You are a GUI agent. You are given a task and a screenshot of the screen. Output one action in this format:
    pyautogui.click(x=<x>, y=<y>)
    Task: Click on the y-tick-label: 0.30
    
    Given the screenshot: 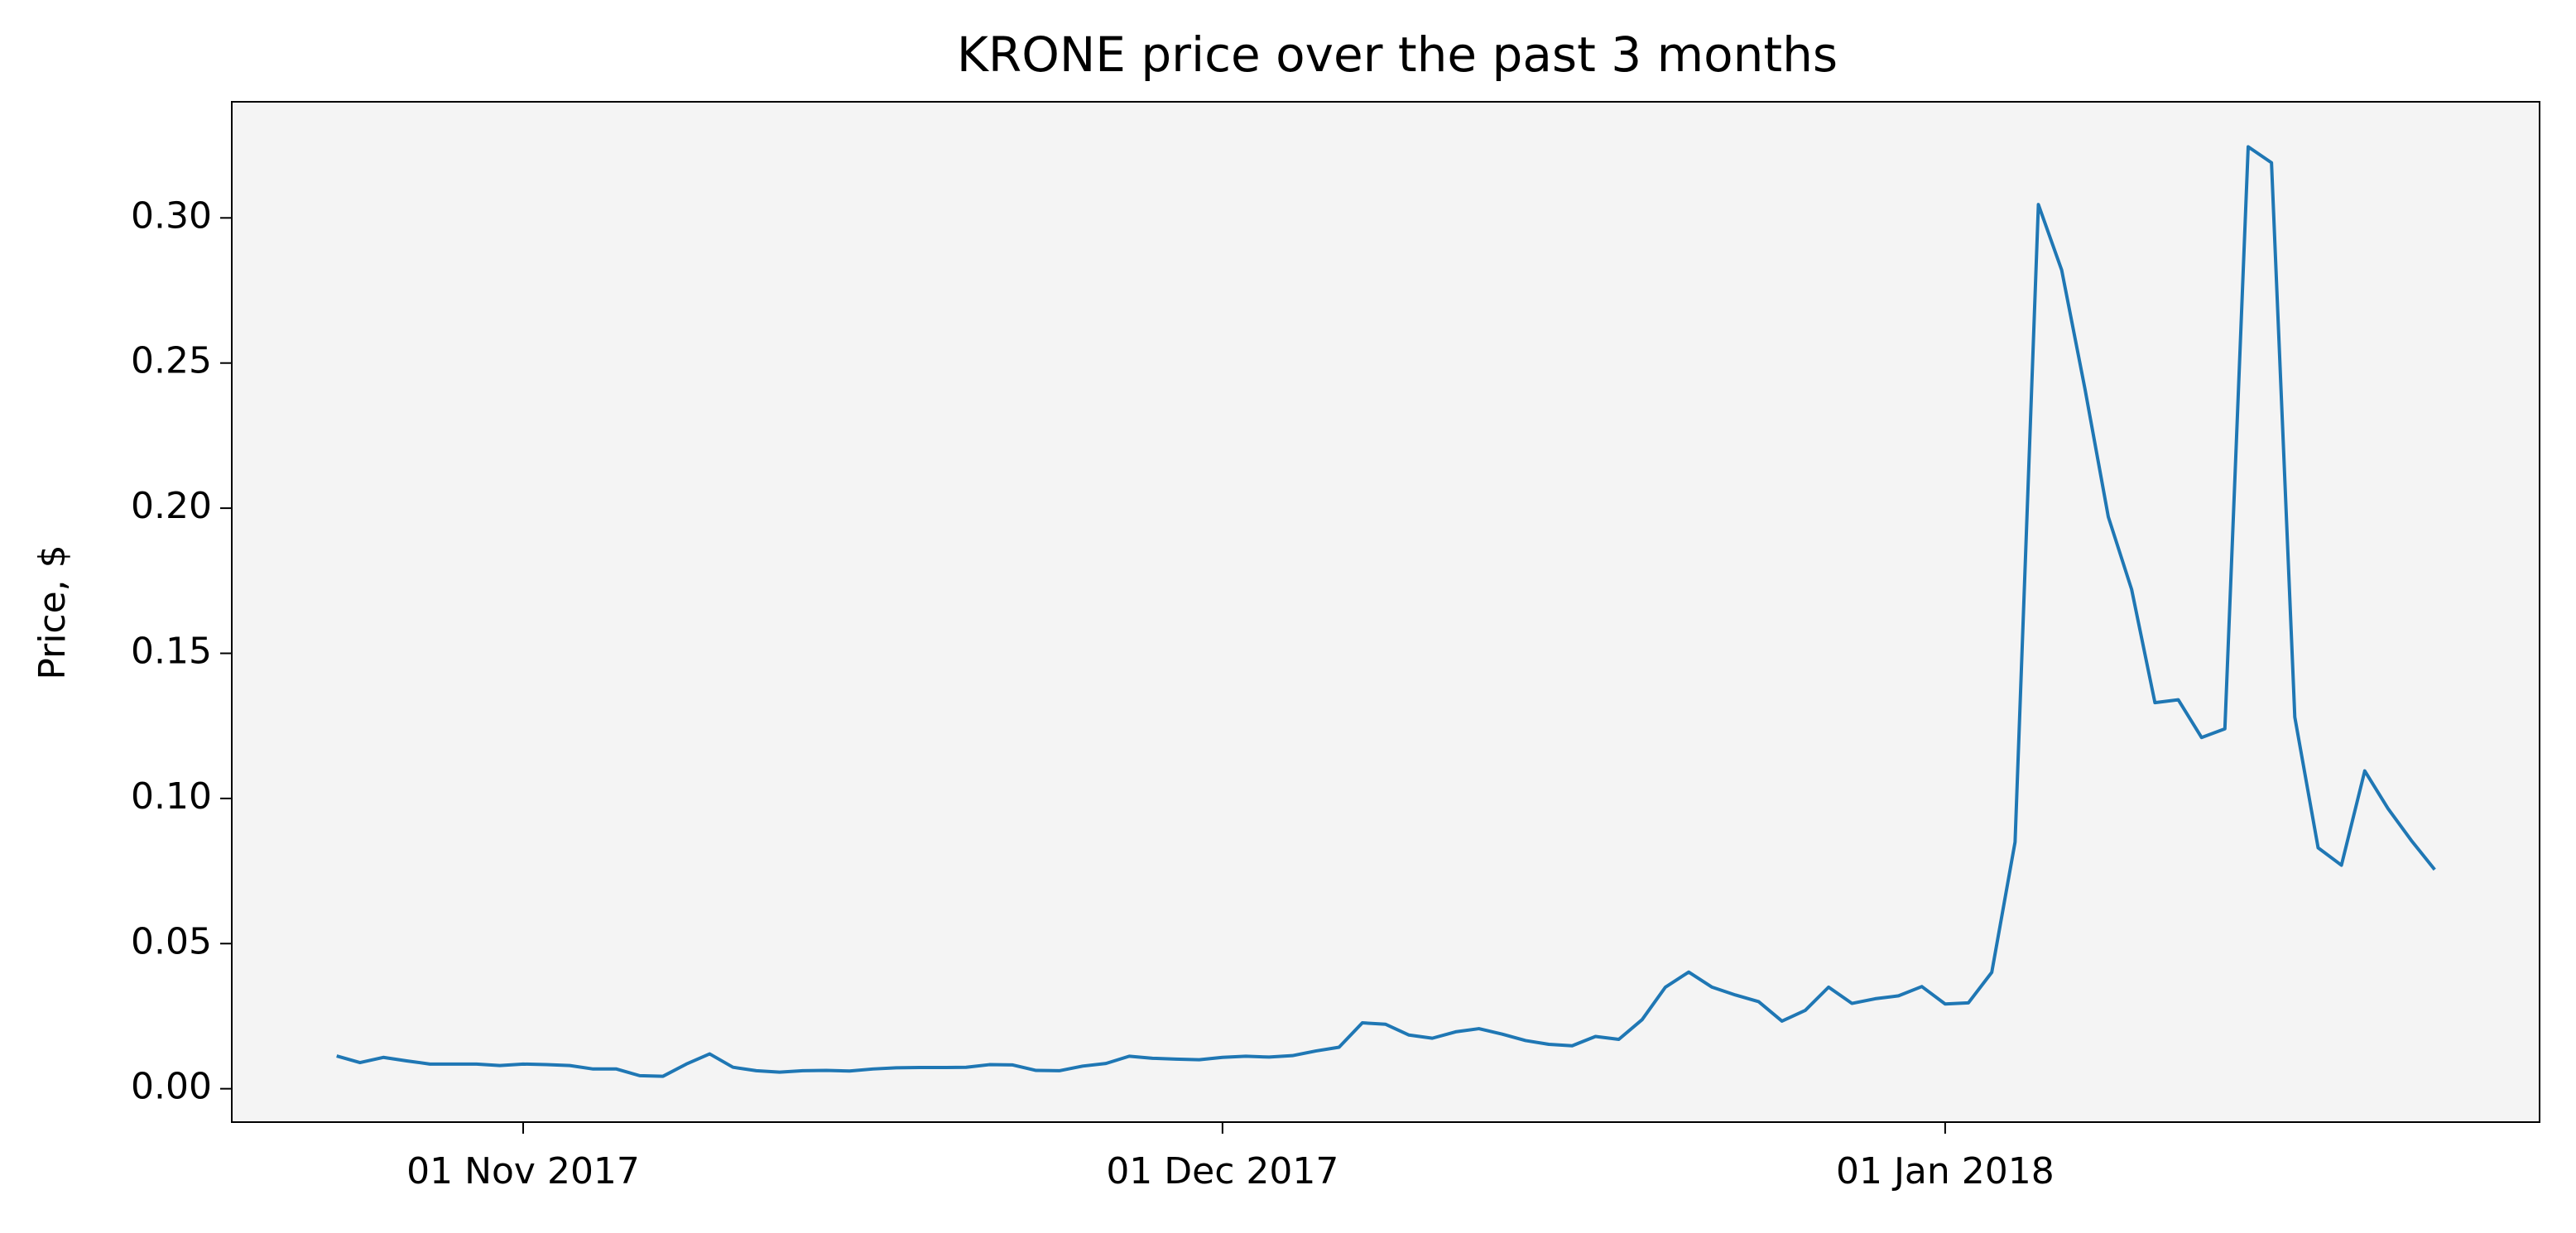 What is the action you would take?
    pyautogui.click(x=171, y=215)
    